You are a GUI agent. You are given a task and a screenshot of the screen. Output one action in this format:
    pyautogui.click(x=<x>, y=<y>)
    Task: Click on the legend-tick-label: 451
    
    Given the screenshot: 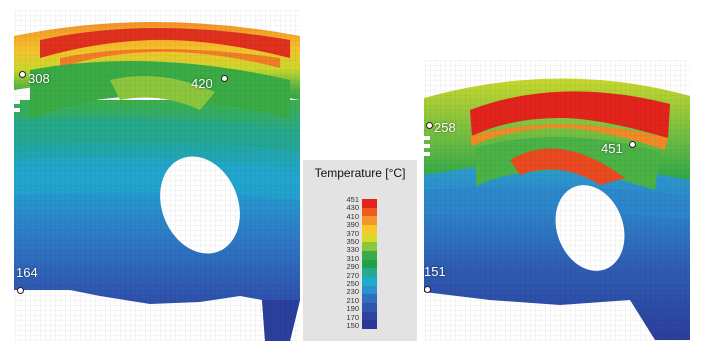 What is the action you would take?
    pyautogui.click(x=352, y=199)
    